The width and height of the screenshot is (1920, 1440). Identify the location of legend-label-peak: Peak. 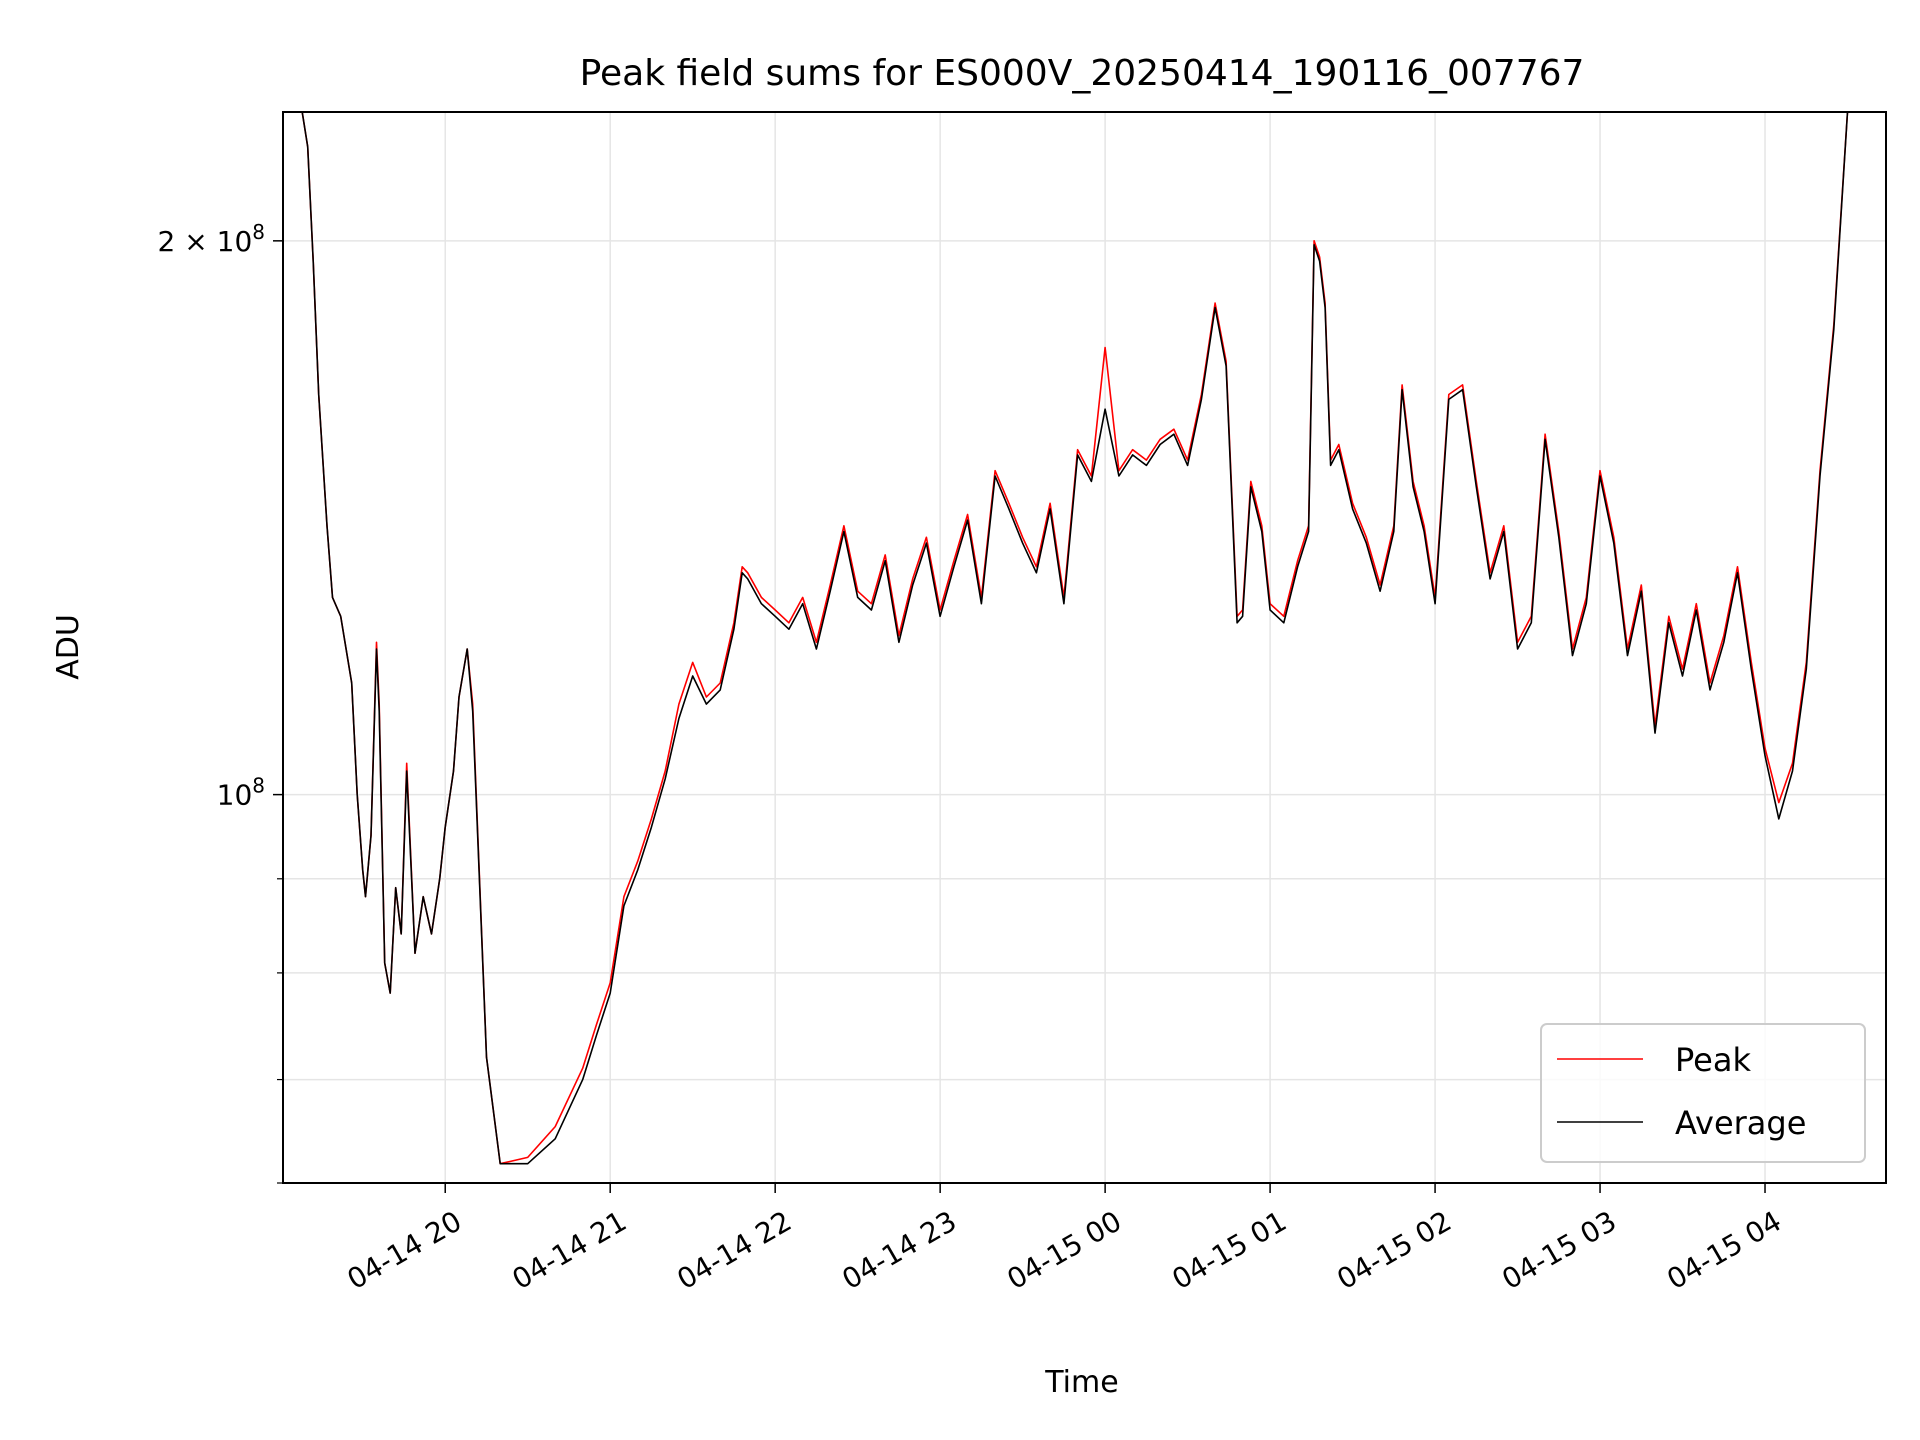
(1713, 1060).